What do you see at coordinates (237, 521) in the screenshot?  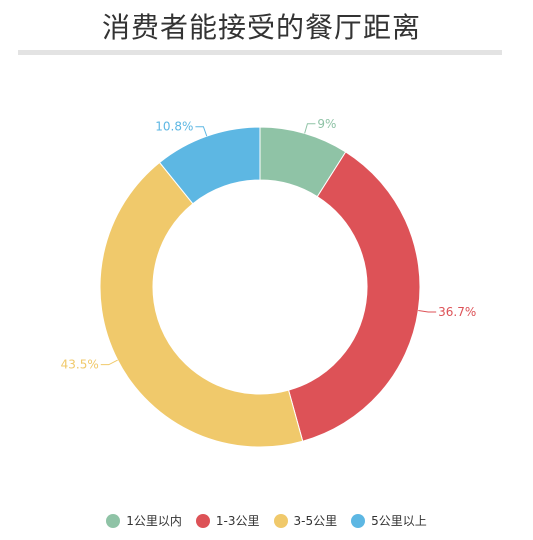 I see `legend-label-2: 1-3公里` at bounding box center [237, 521].